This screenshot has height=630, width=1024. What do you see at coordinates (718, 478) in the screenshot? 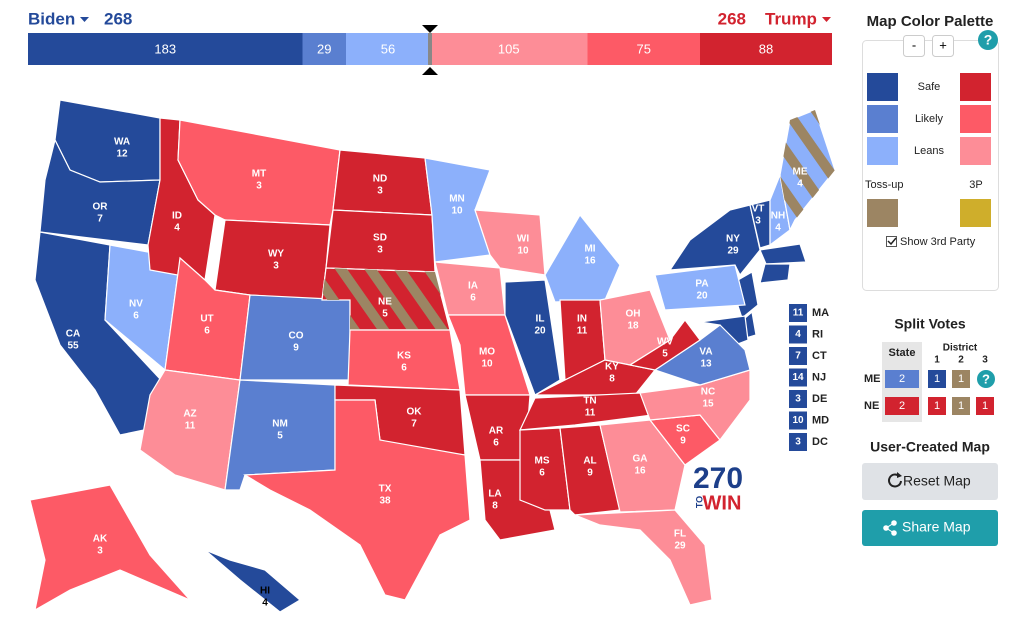
I see `logo-number: 270` at bounding box center [718, 478].